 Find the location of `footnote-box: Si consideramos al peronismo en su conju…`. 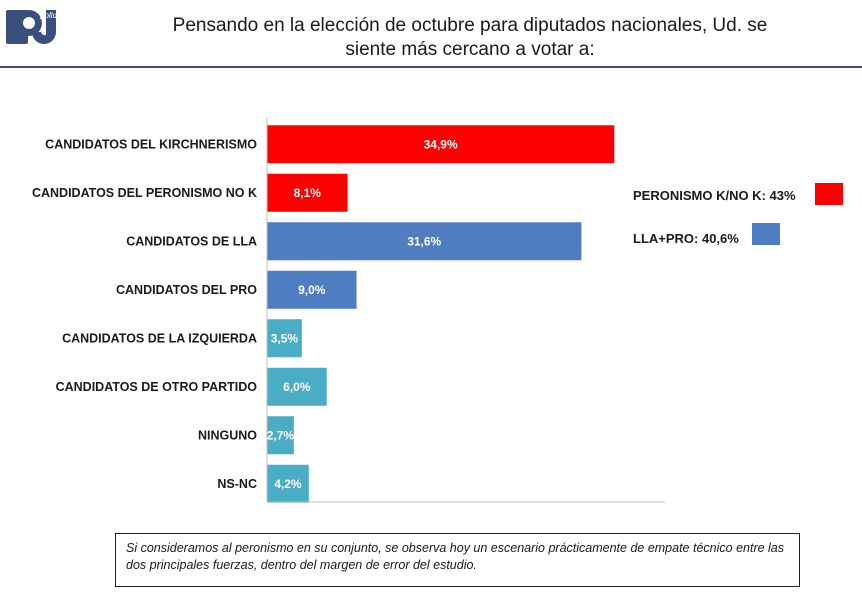

footnote-box: Si consideramos al peronismo en su conju… is located at coordinates (457, 560).